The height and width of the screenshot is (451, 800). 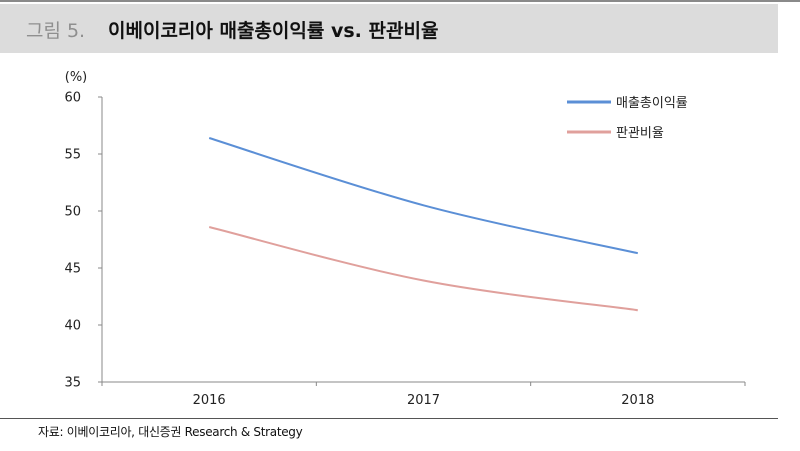 I want to click on y-axis-unit-label: (%), so click(x=76, y=77).